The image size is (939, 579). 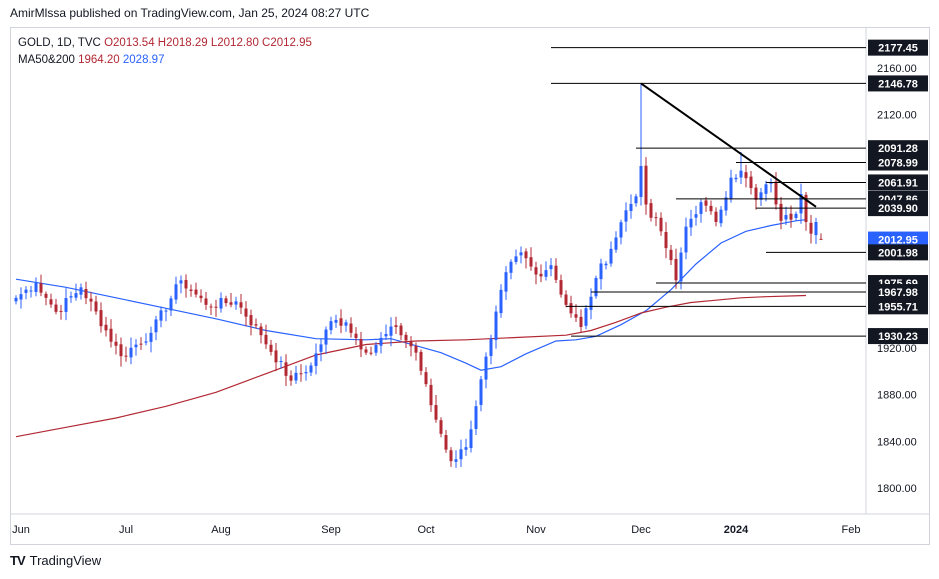 I want to click on level-price-label: 2091.28, so click(x=898, y=149).